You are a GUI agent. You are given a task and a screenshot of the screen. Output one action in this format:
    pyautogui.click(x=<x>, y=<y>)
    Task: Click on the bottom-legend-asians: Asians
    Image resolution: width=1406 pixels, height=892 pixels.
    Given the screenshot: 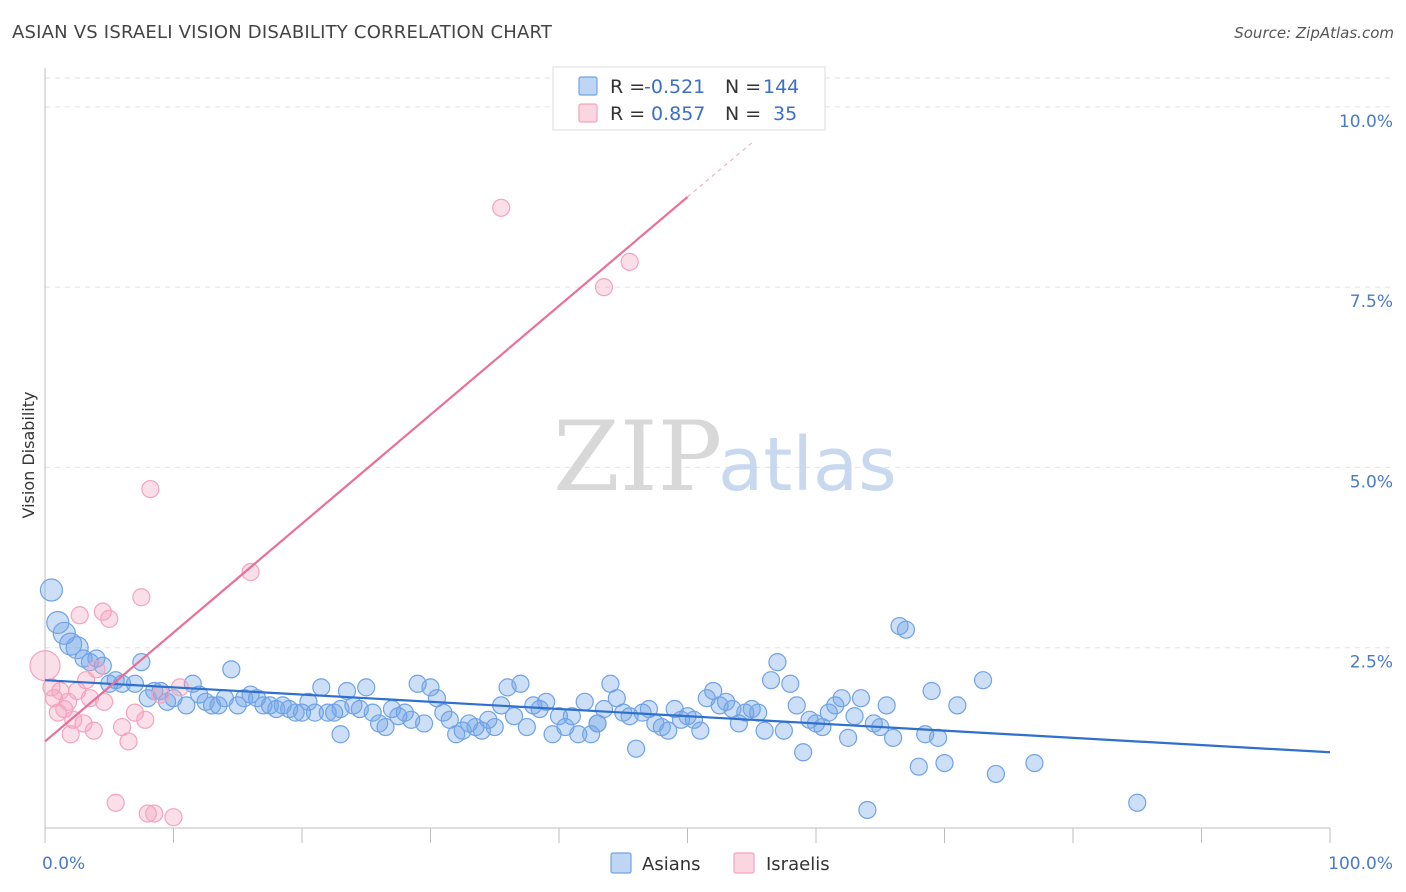 What is the action you would take?
    pyautogui.click(x=671, y=864)
    